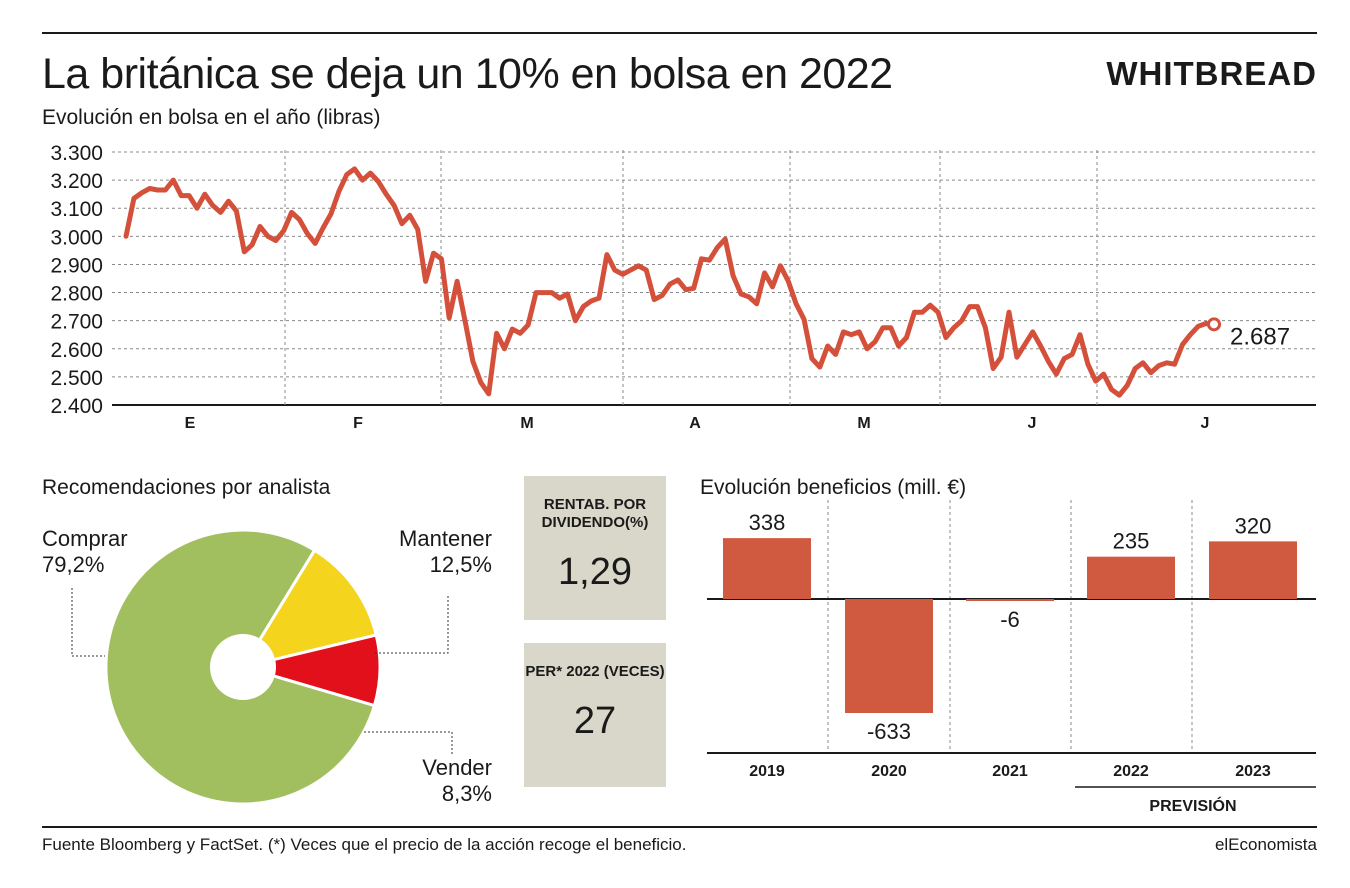  I want to click on y-tick-label: 2.900, so click(76, 265).